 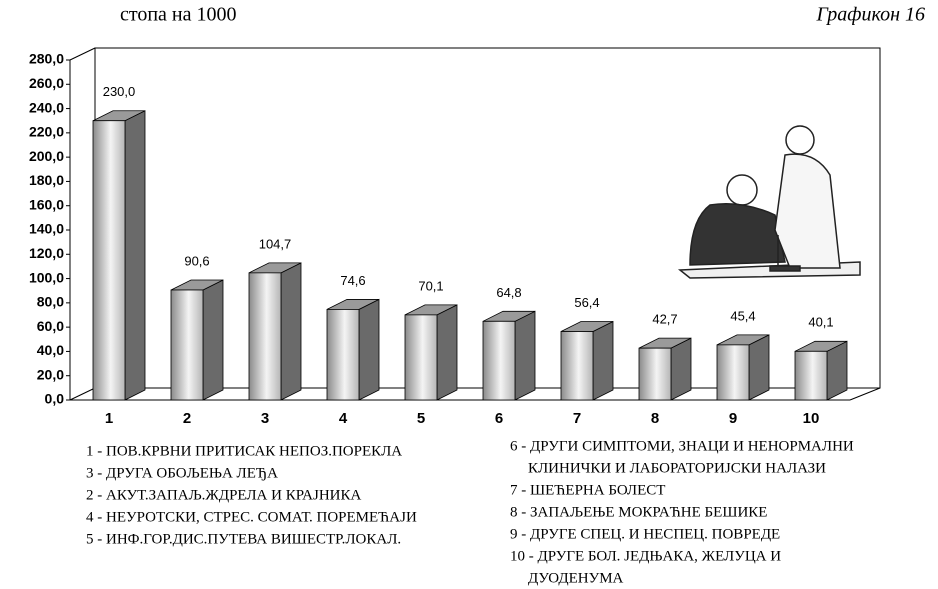 I want to click on x-tick-label: 4, so click(x=343, y=418).